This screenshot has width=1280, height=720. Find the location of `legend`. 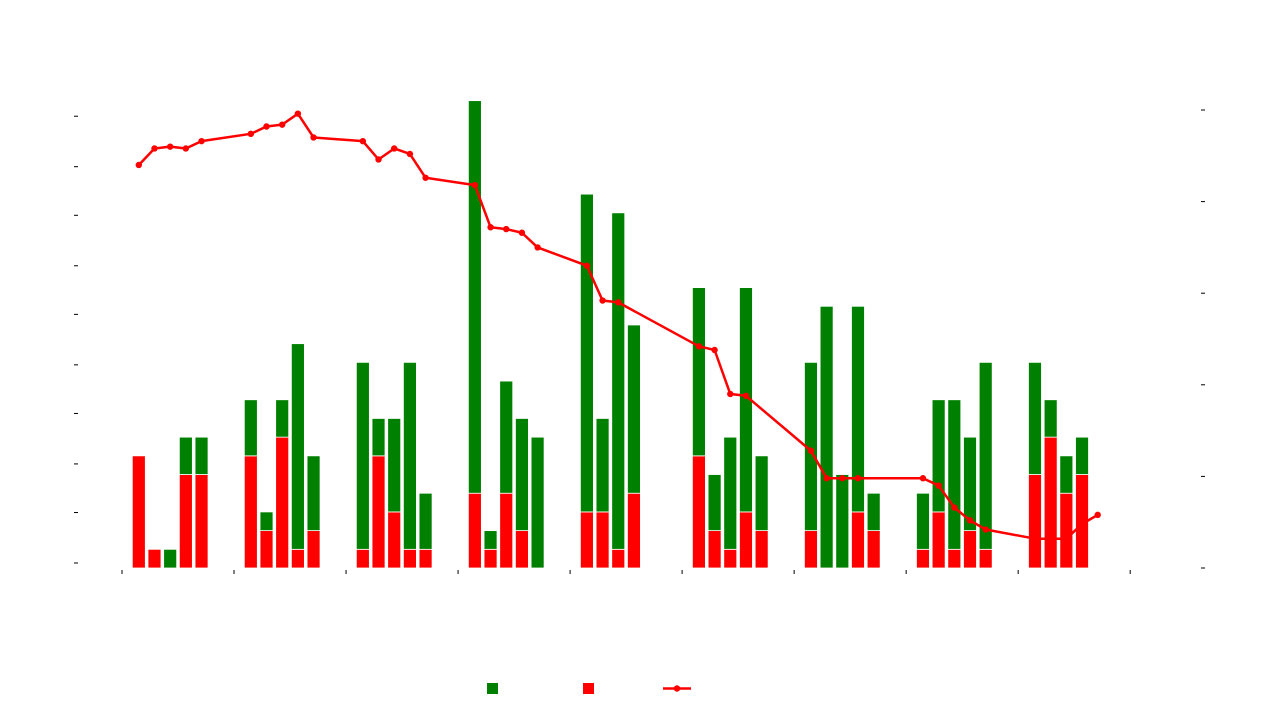

legend is located at coordinates (589, 688).